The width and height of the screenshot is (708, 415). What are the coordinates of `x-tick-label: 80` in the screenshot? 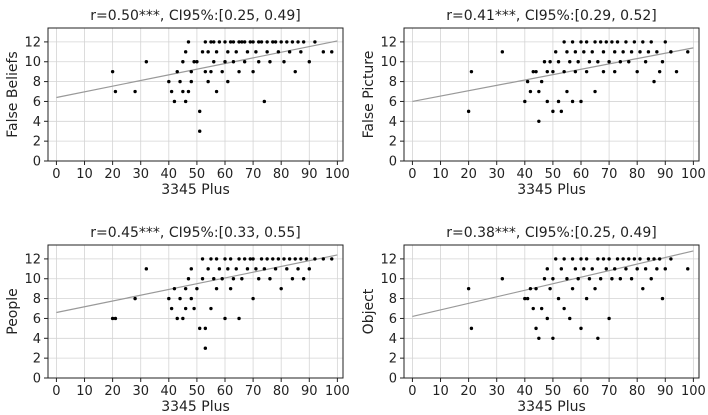 It's located at (637, 174).